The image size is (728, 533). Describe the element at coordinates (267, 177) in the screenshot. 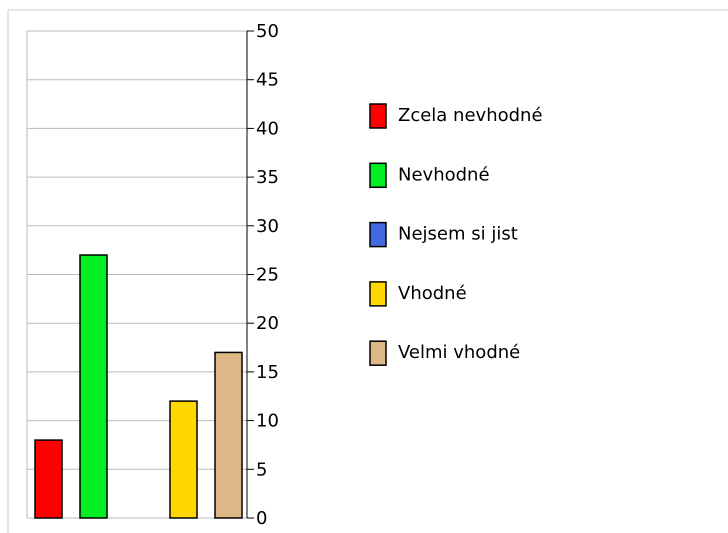

I see `y-tick-label: 35` at that location.